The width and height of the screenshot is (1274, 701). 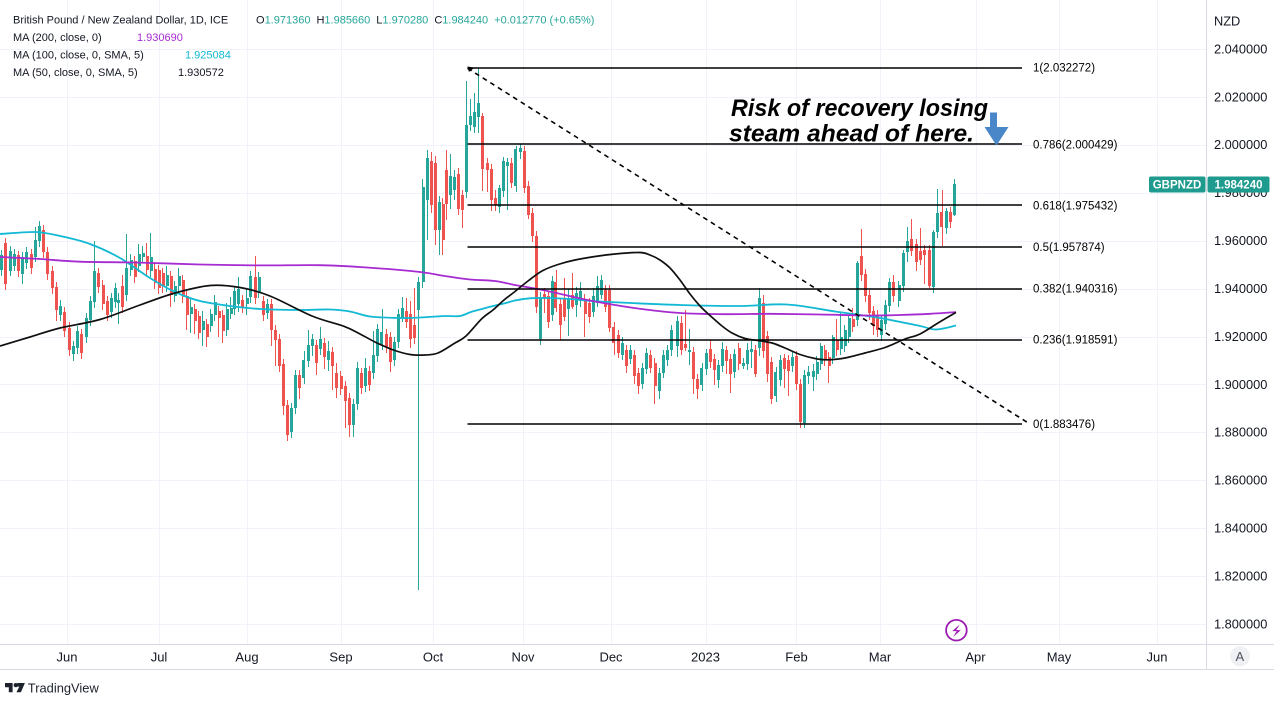 What do you see at coordinates (523, 656) in the screenshot?
I see `svg-text: Nov` at bounding box center [523, 656].